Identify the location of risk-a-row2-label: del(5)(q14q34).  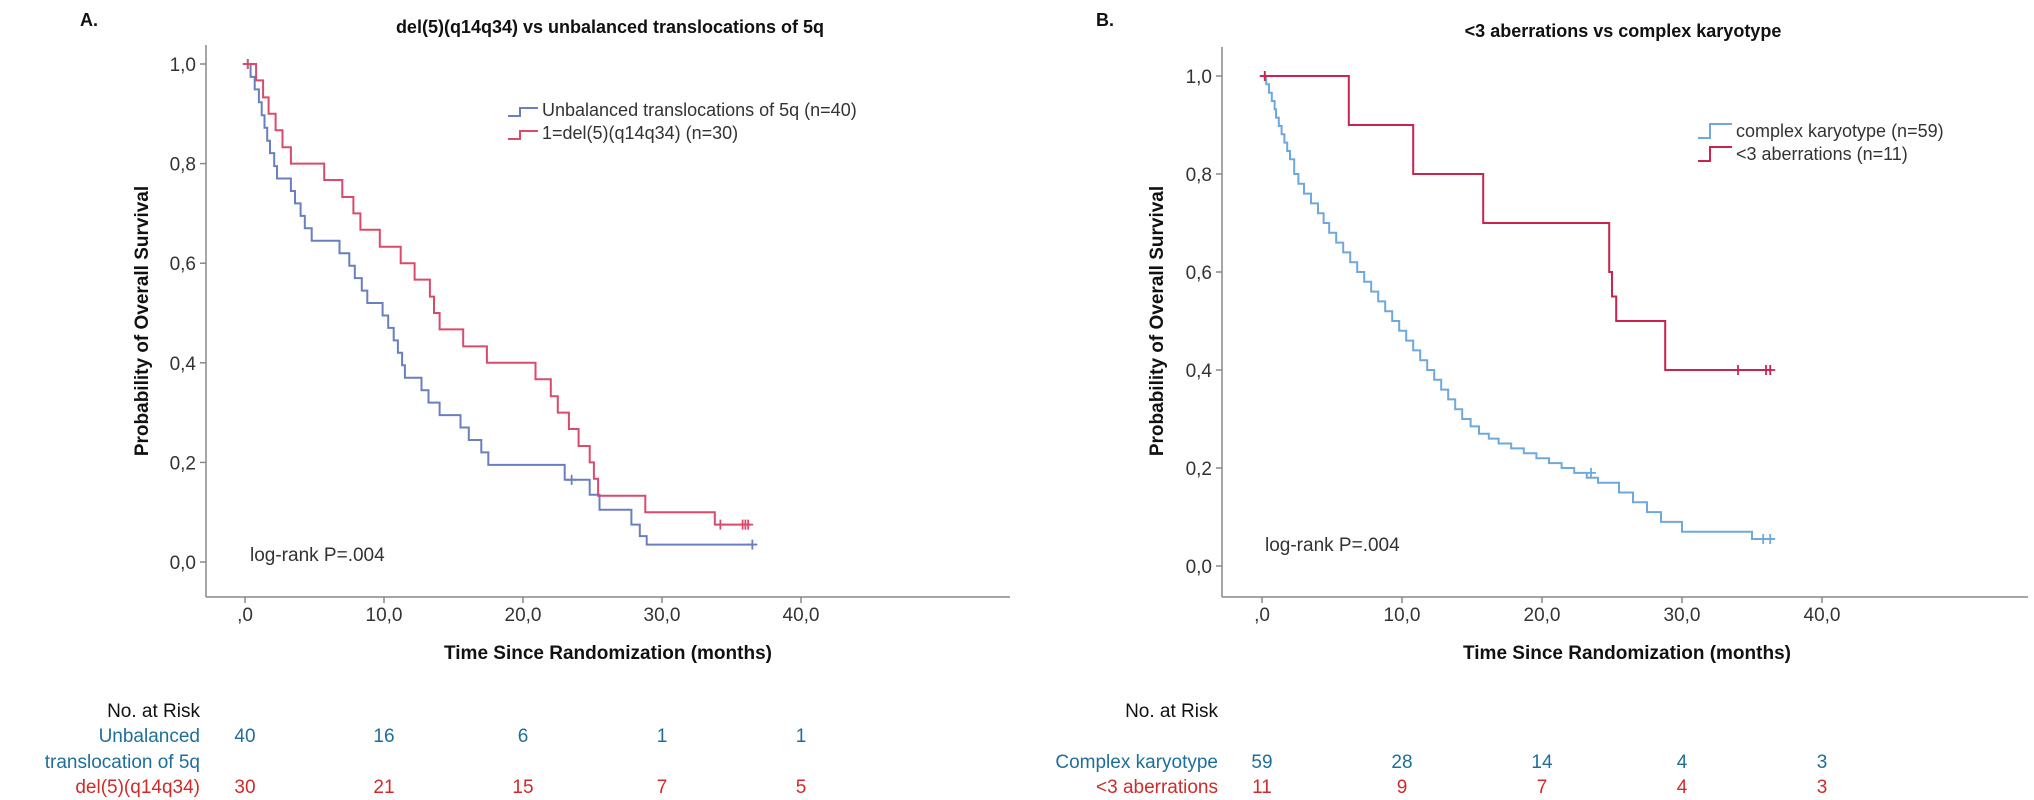
(137, 787).